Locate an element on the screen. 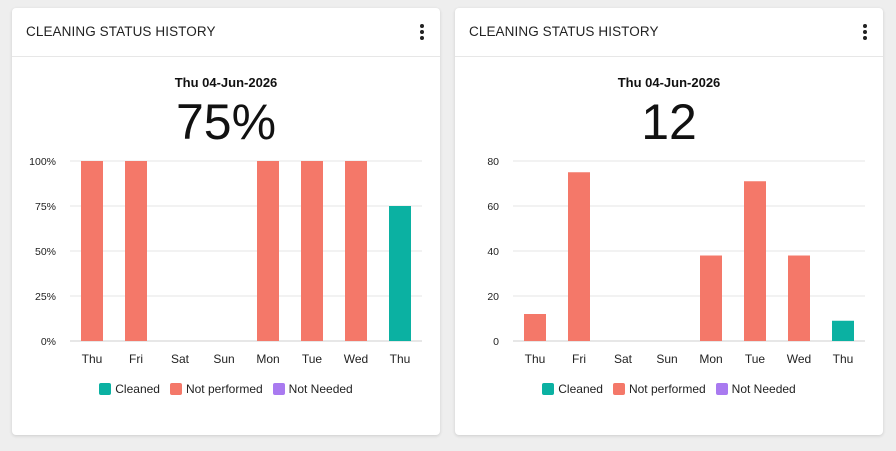  y-tick-label: 80 is located at coordinates (493, 162).